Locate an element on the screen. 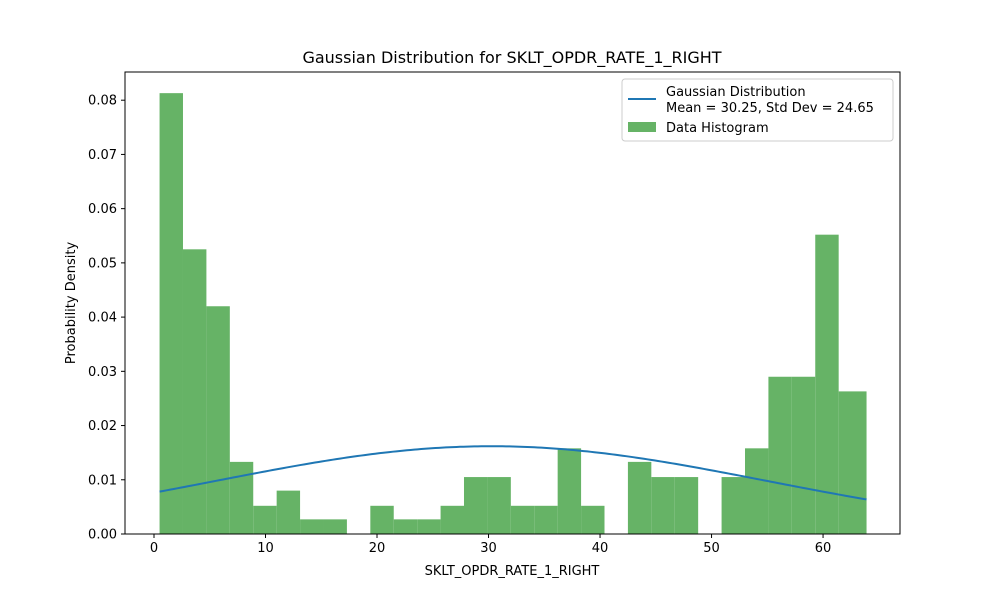 This screenshot has height=604, width=1000. x-tick-label: 50 is located at coordinates (711, 548).